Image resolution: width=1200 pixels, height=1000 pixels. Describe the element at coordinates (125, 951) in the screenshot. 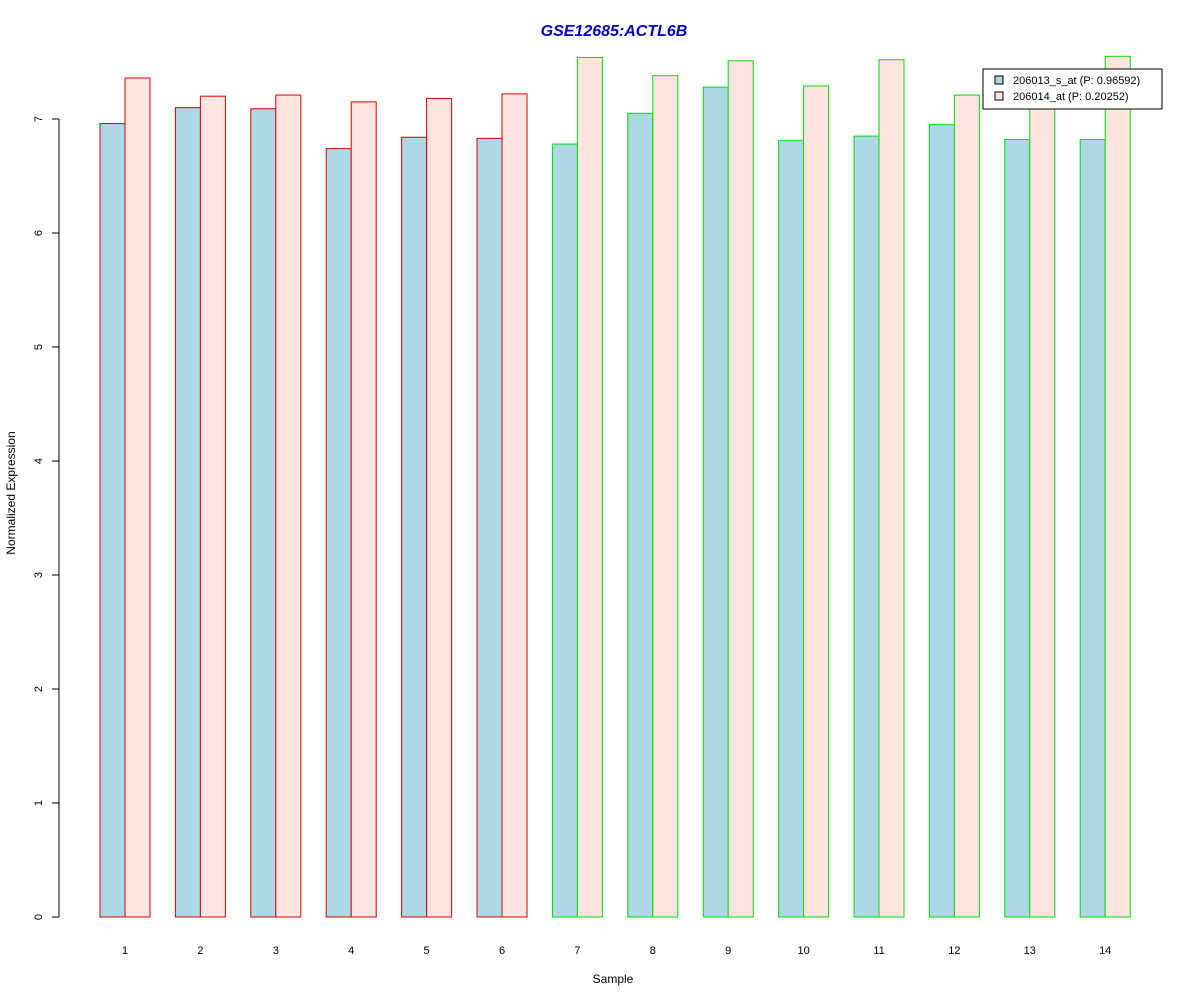

I see `x-tick-label: 1` at that location.